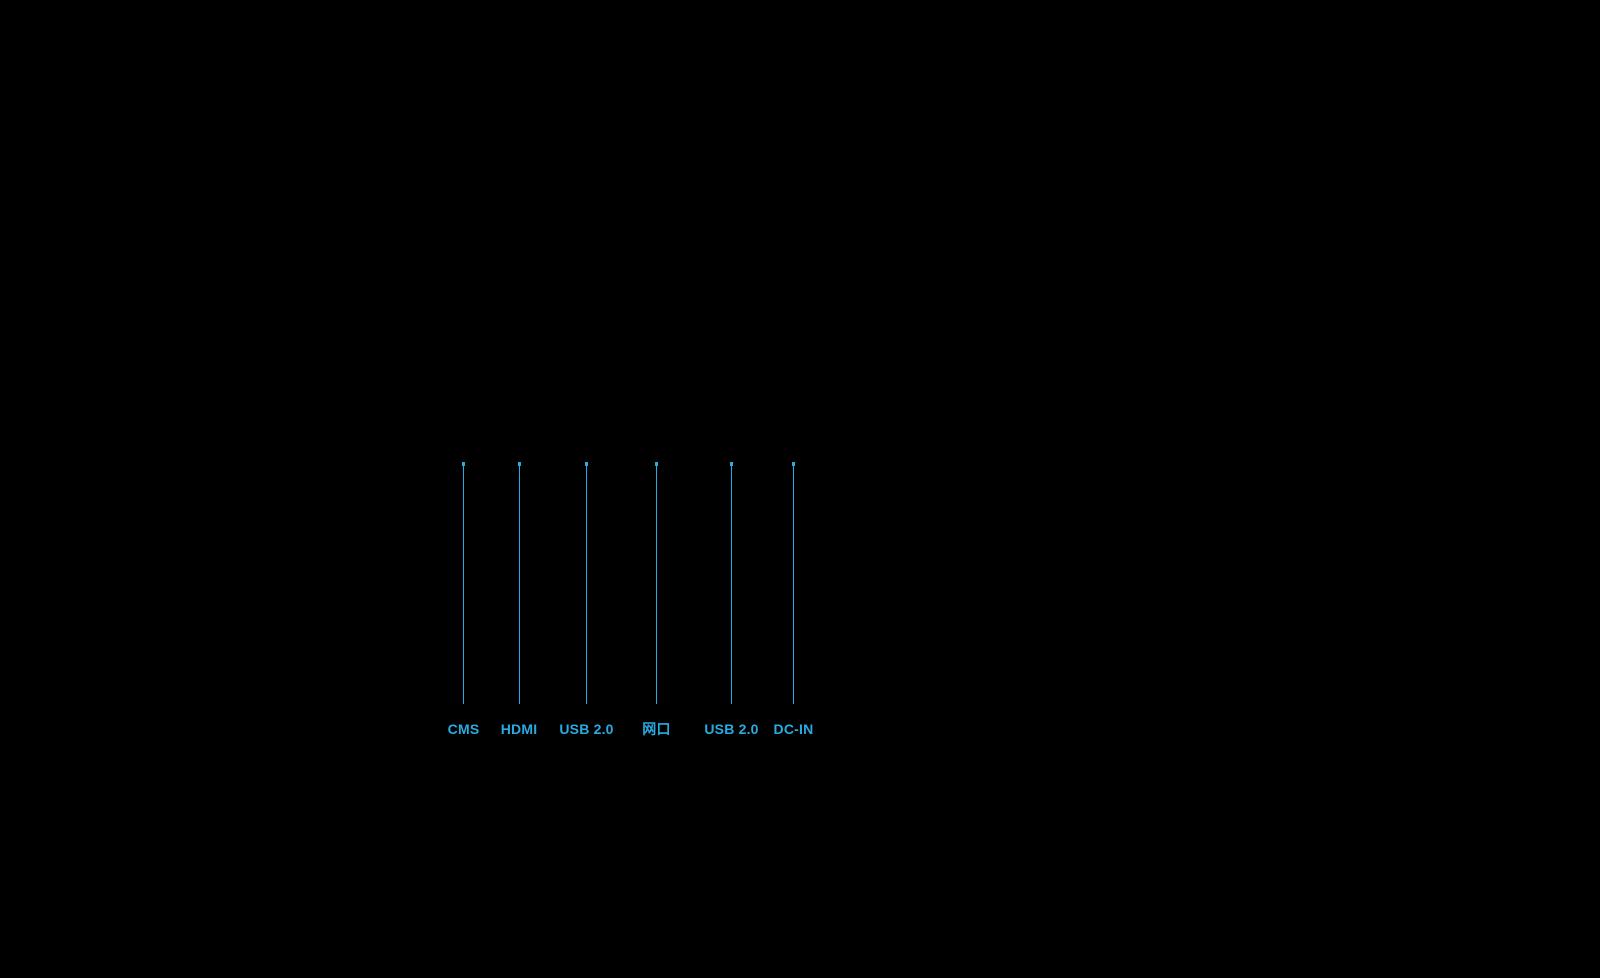  I want to click on port-label: DC-IN, so click(793, 729).